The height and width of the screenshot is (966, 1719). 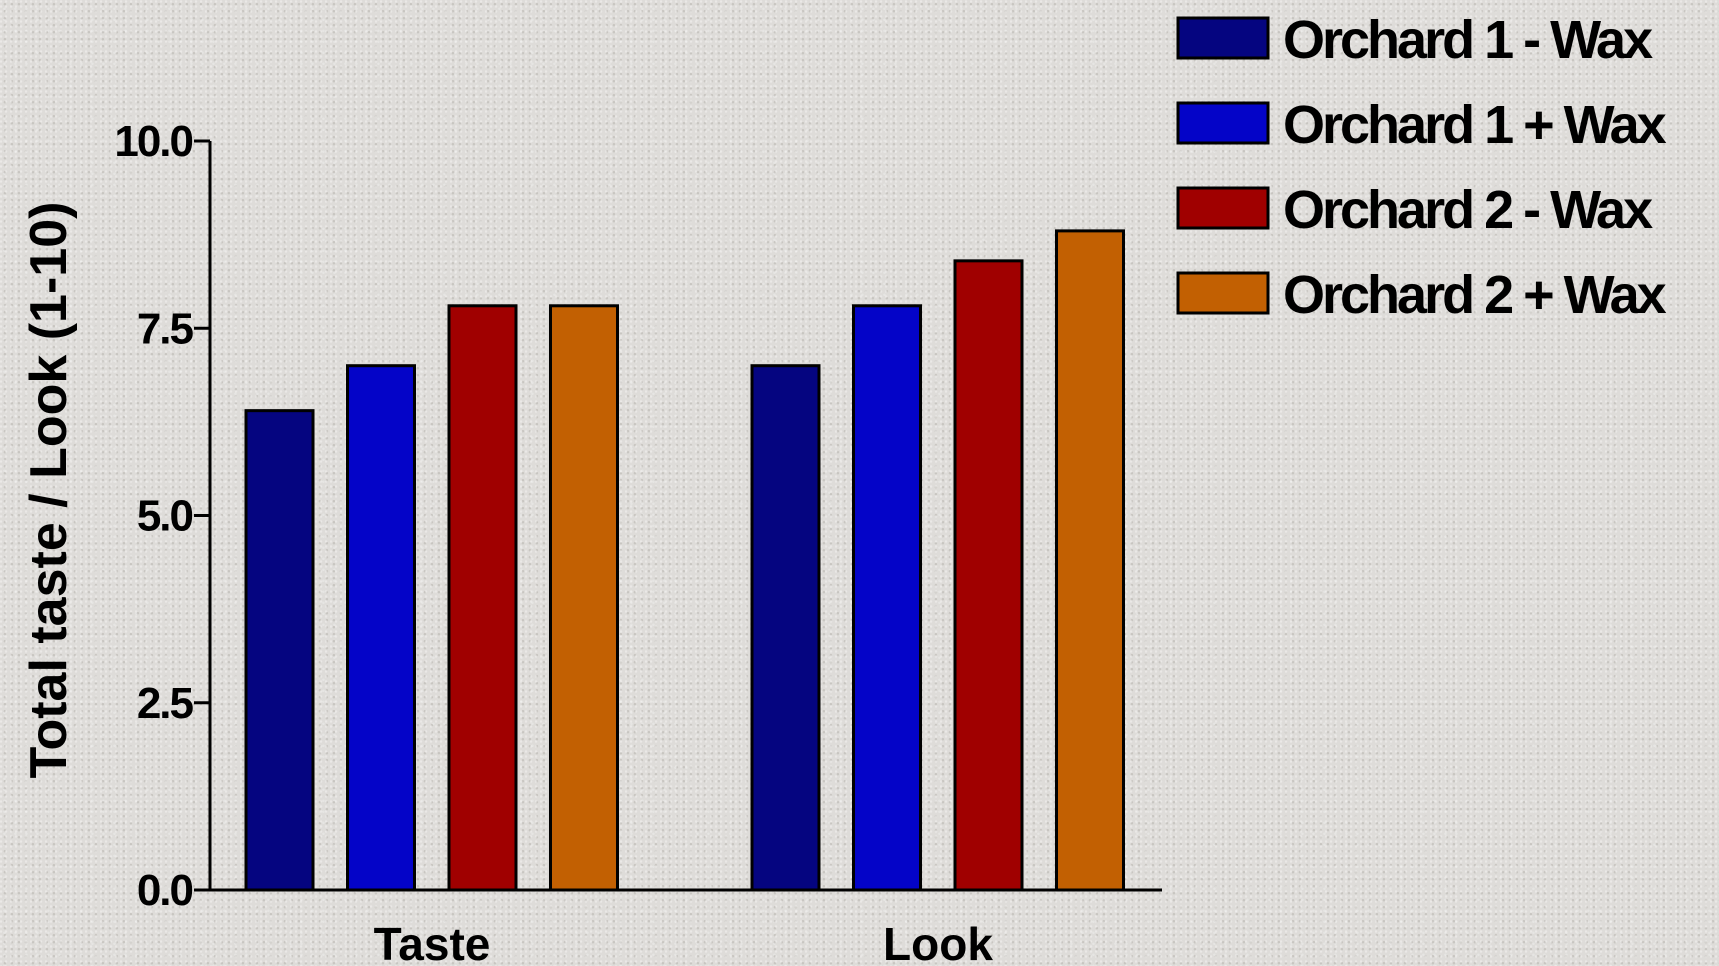 I want to click on legend-label-4: Orchard 2 + Wax, so click(x=1475, y=295).